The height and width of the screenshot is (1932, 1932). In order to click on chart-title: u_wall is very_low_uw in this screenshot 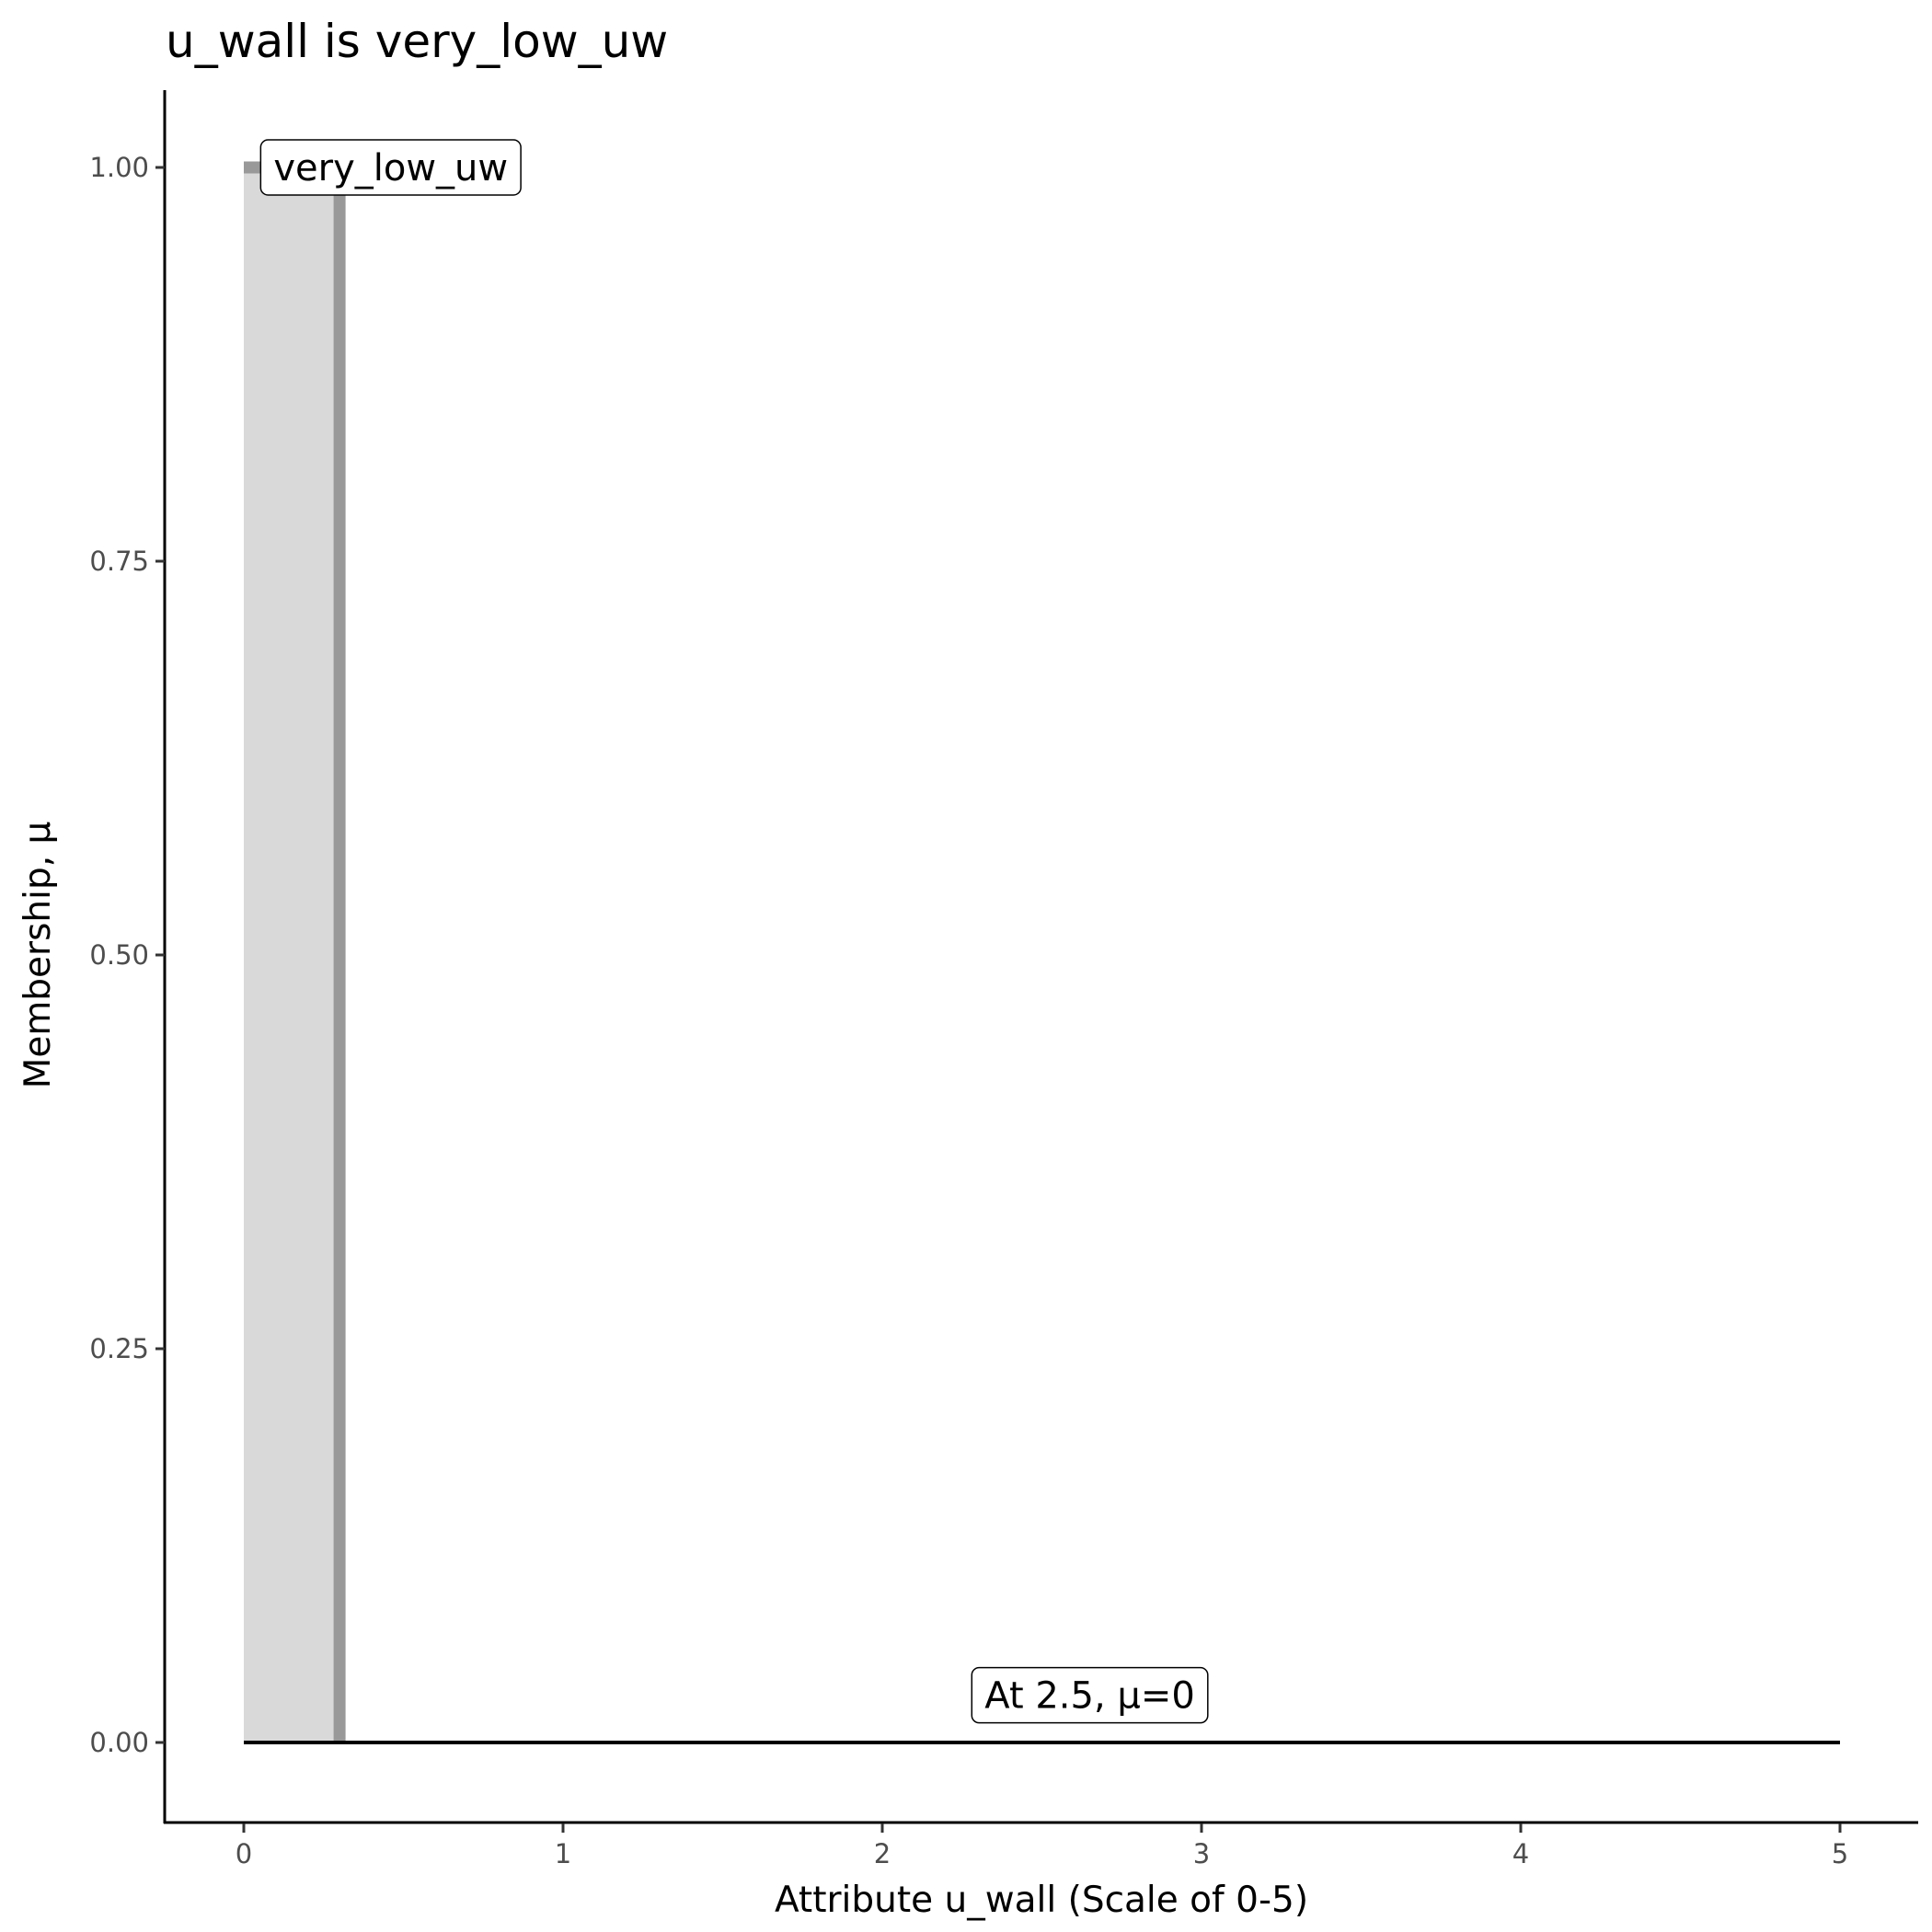, I will do `click(417, 41)`.